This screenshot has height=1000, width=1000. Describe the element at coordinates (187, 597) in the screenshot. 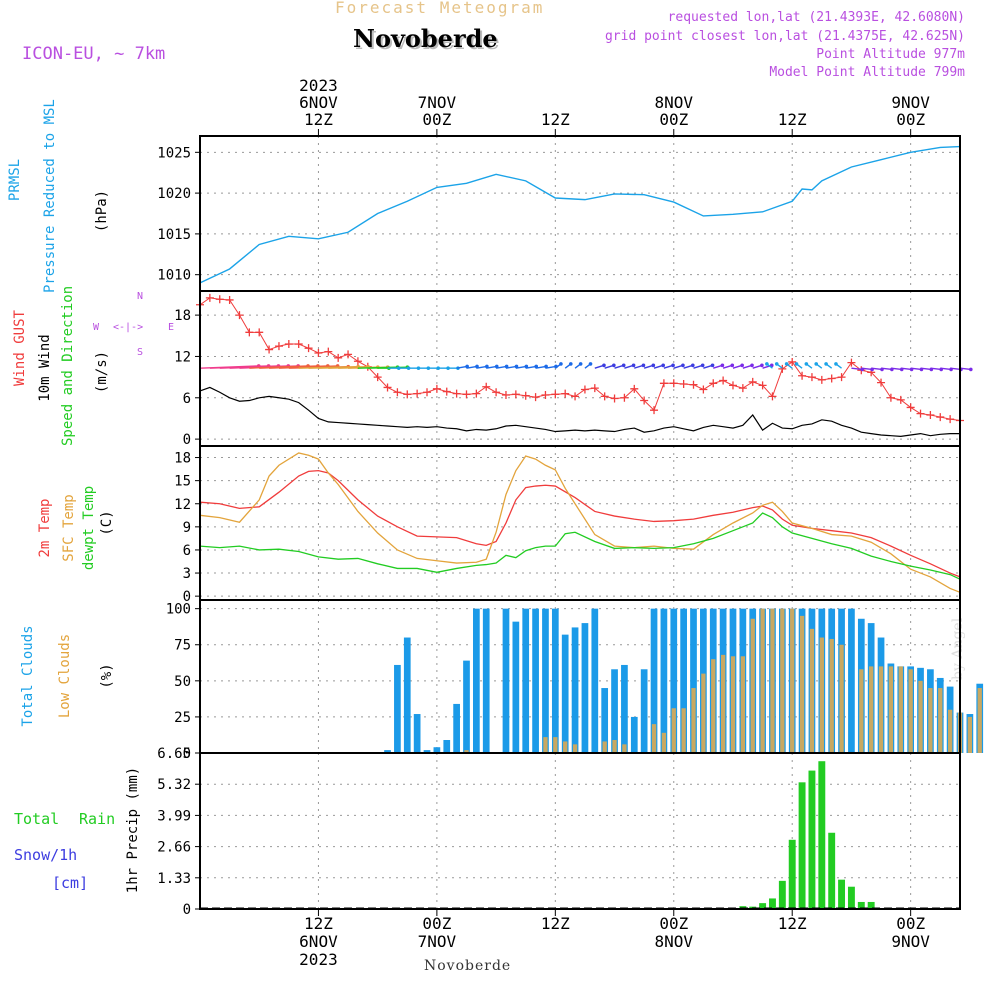

I see `y-tick-label: 0` at that location.